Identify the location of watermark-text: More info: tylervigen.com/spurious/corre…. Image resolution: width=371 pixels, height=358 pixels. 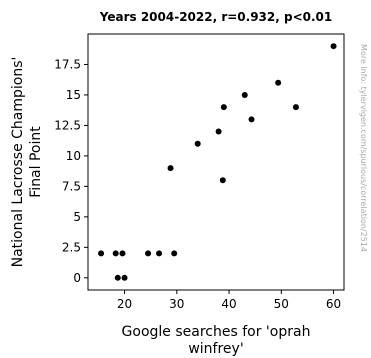
(363, 148).